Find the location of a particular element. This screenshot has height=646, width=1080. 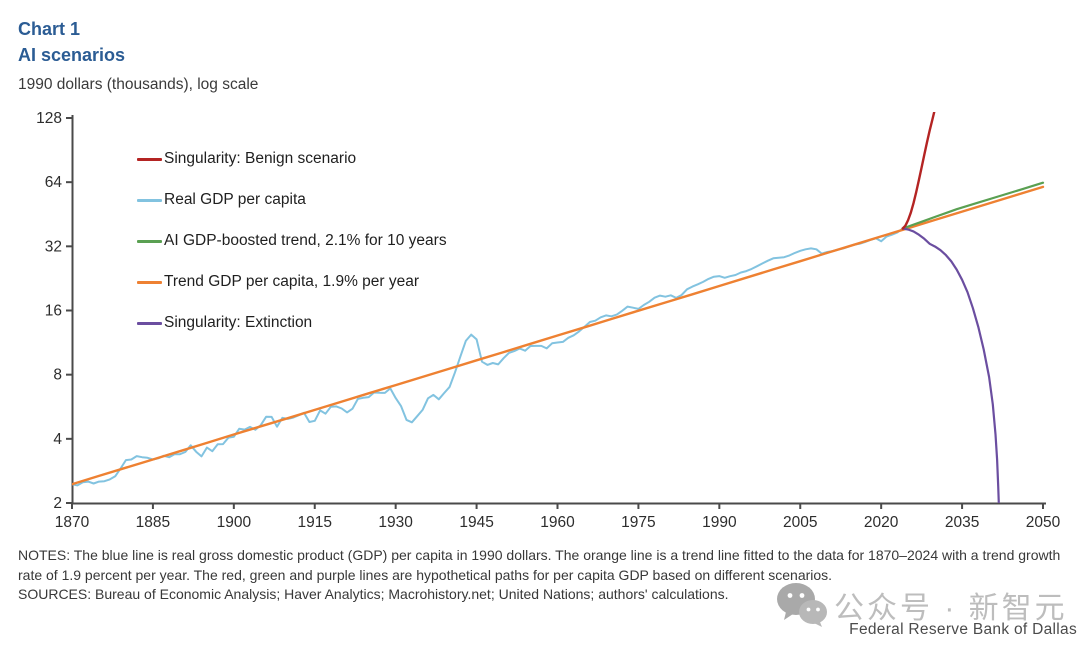

watermark: 公众号 · 新智元 is located at coordinates (922, 605).